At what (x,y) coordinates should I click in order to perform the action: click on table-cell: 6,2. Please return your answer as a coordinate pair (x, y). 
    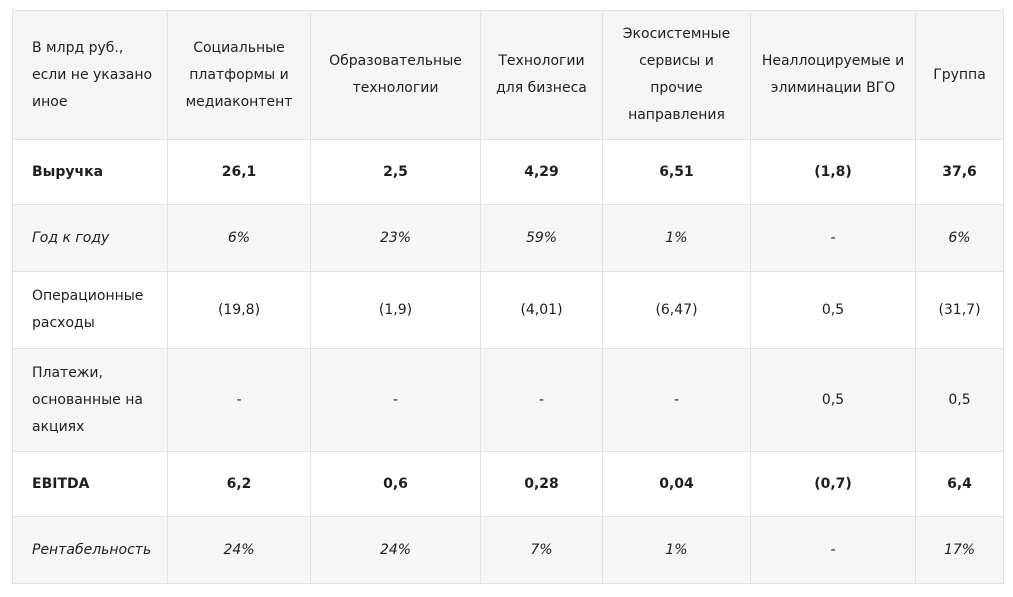
    Looking at the image, I should click on (239, 484).